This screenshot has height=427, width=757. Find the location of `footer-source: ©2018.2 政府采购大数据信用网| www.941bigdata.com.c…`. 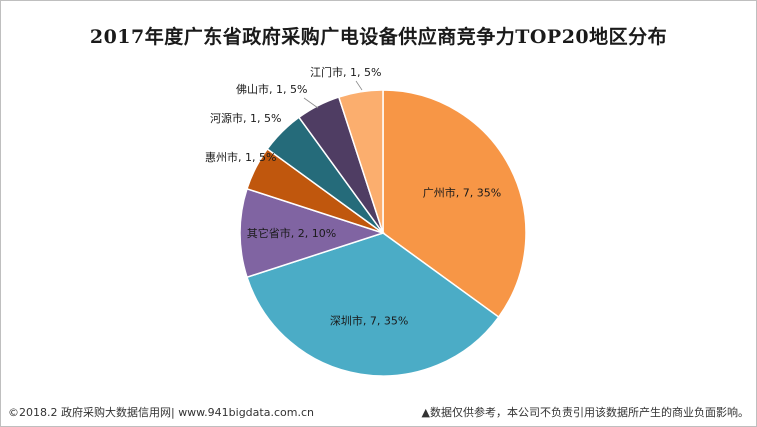

footer-source: ©2018.2 政府采购大数据信用网| www.941bigdata.com.c… is located at coordinates (161, 412).